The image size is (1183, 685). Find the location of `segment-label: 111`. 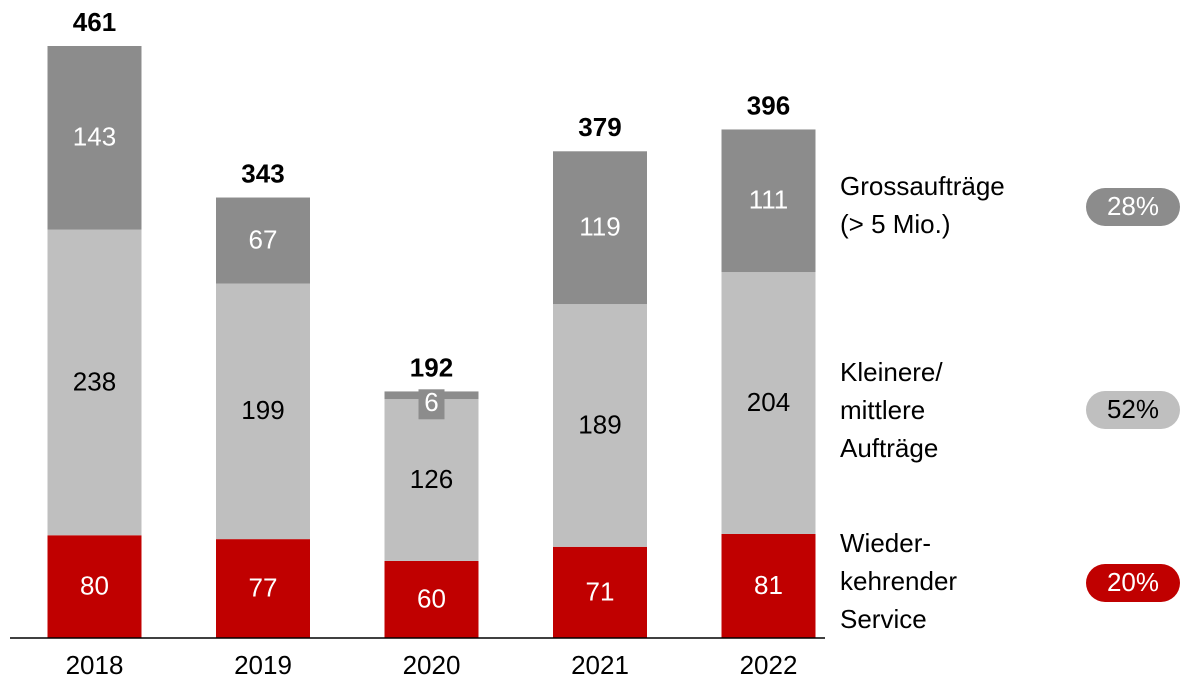

segment-label: 111 is located at coordinates (769, 200).